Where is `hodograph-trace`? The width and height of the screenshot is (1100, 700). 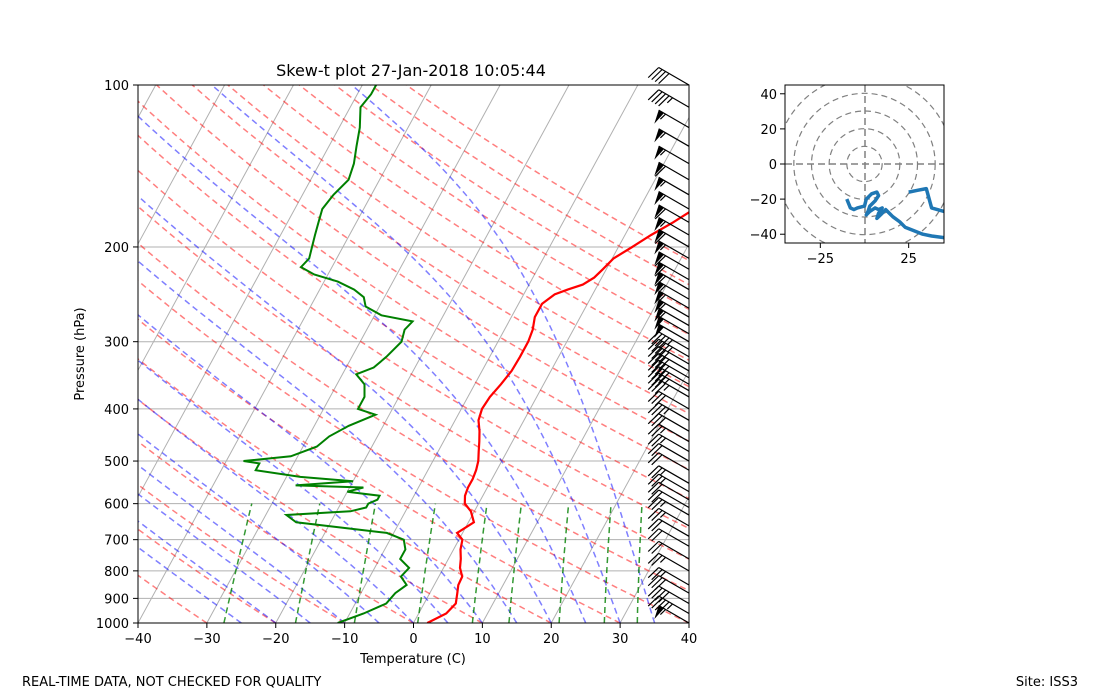
hodograph-trace is located at coordinates (894, 215).